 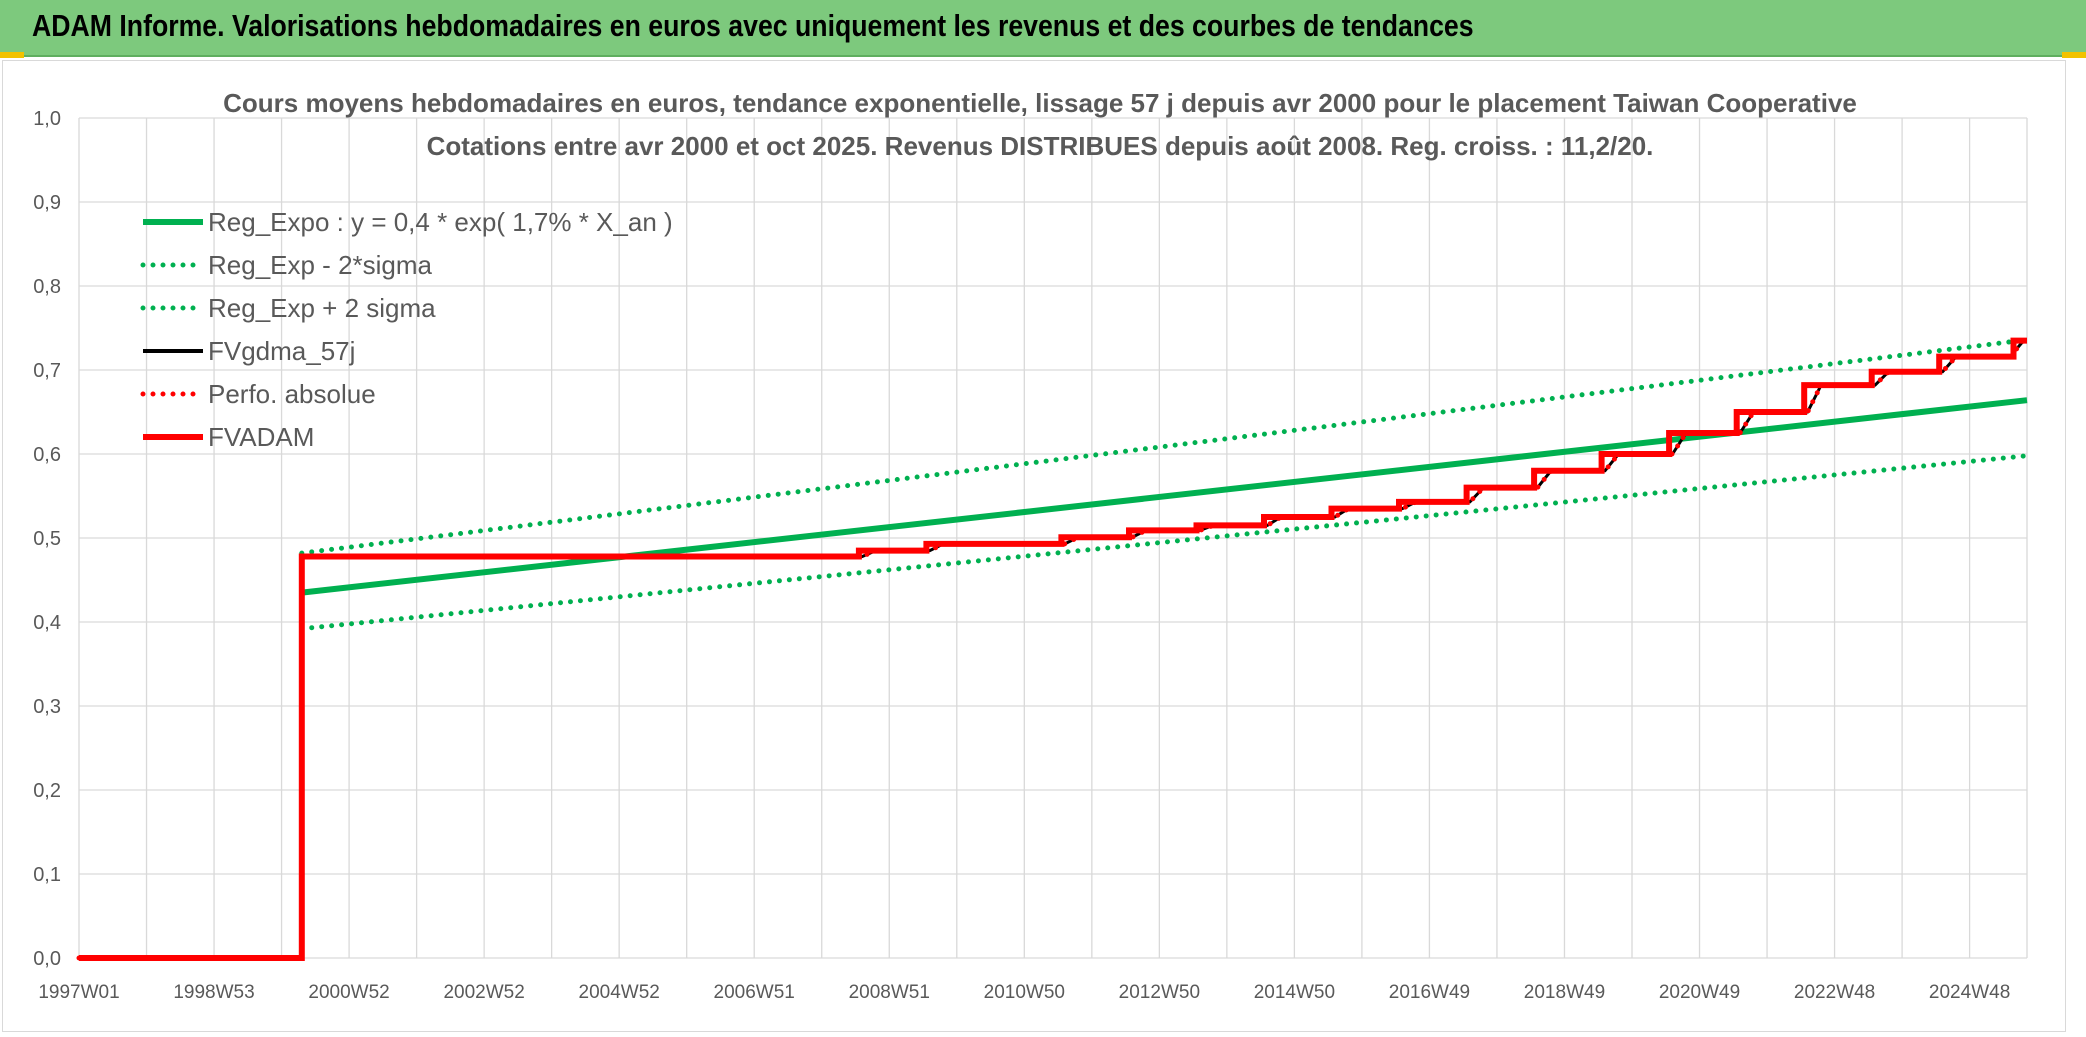 What do you see at coordinates (47, 371) in the screenshot?
I see `y-tick-label: 0,7` at bounding box center [47, 371].